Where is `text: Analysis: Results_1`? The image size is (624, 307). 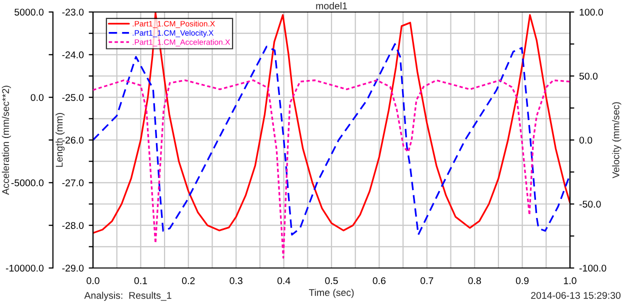 text: Analysis: Results_1 is located at coordinates (128, 296).